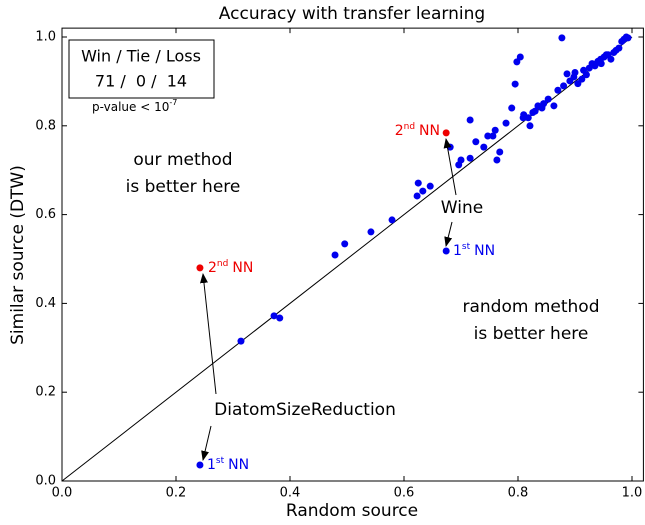 Image resolution: width=645 pixels, height=525 pixels. Describe the element at coordinates (62, 493) in the screenshot. I see `x-tick-label: 0.0` at that location.